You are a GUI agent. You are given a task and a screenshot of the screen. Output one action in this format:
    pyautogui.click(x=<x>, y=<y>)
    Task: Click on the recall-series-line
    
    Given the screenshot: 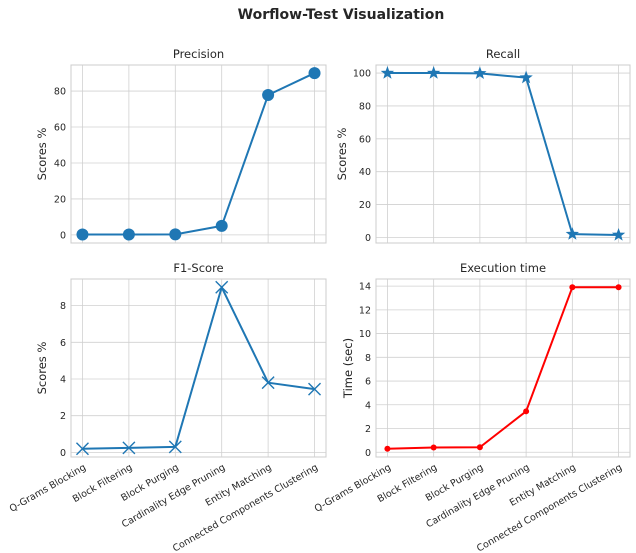 What is the action you would take?
    pyautogui.click(x=503, y=154)
    